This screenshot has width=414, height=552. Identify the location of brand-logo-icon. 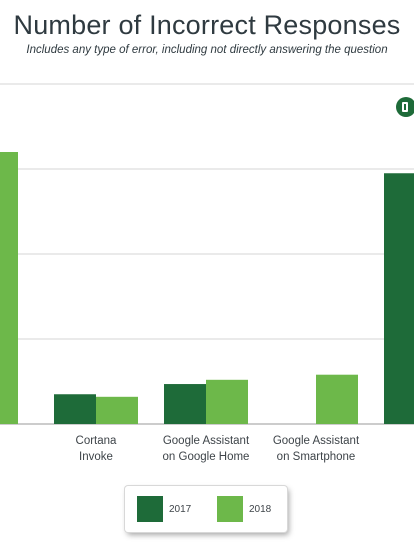
(405, 107).